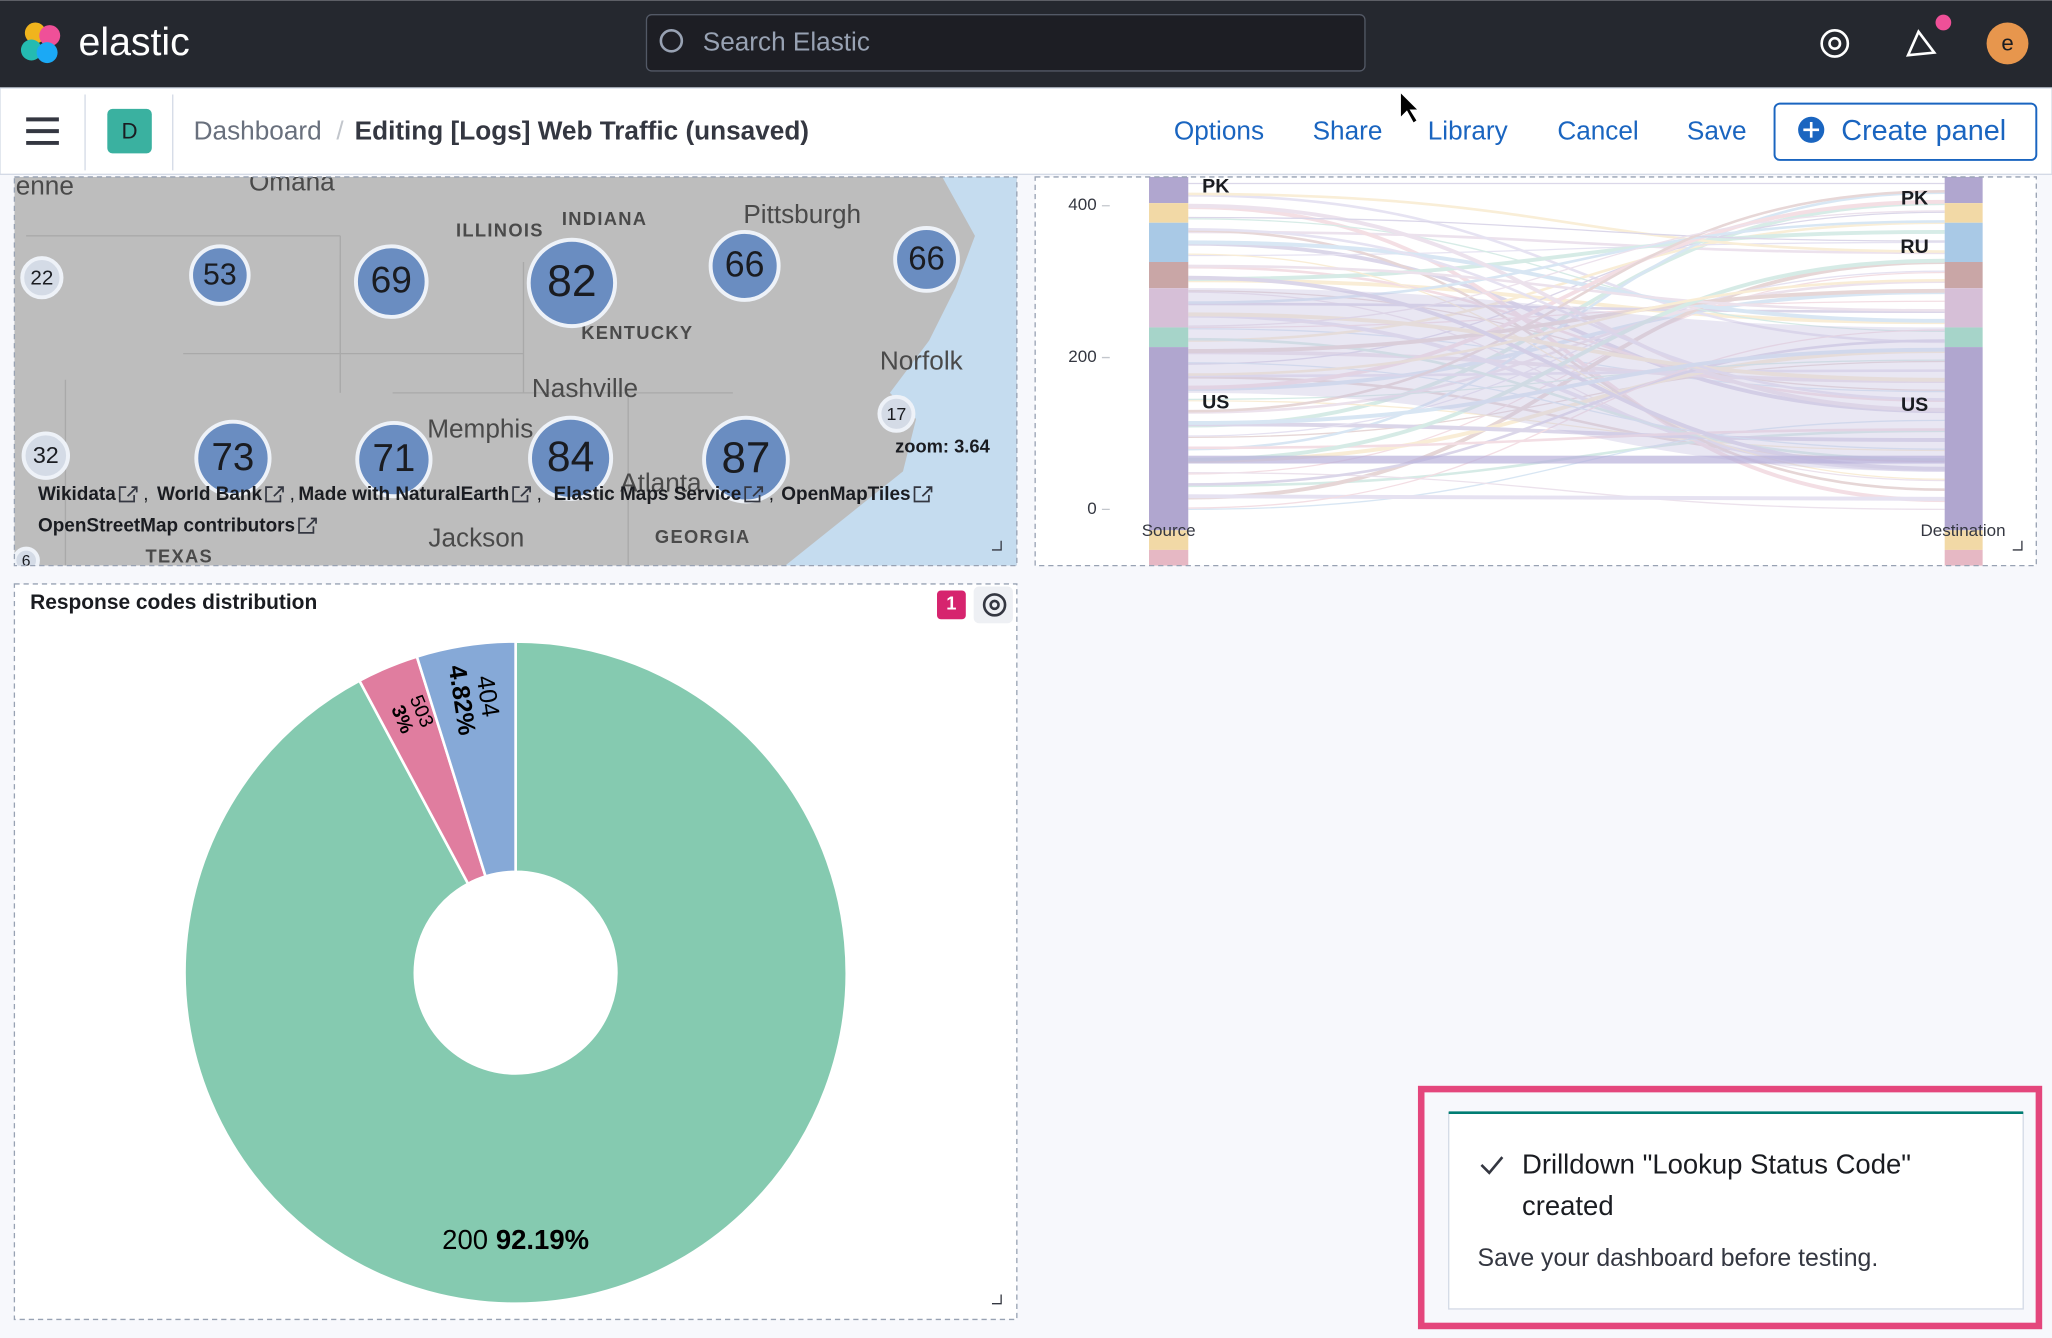 The width and height of the screenshot is (2052, 1338). What do you see at coordinates (465, 1239) in the screenshot?
I see `slice-category: 200` at bounding box center [465, 1239].